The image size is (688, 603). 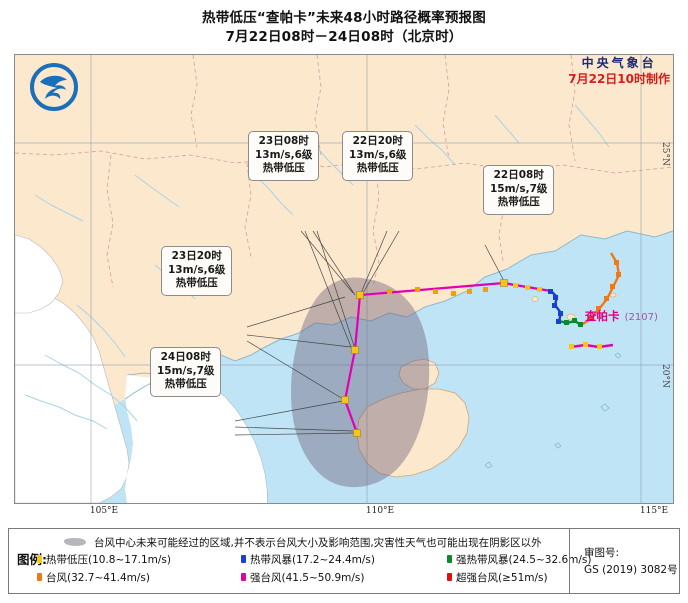 I want to click on y-tick-0: 25°N, so click(x=665, y=154).